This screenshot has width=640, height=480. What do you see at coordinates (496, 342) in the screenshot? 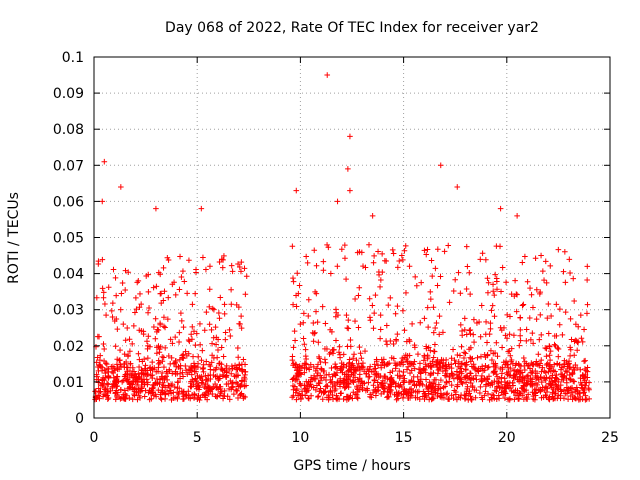
I see `data-point-1983` at bounding box center [496, 342].